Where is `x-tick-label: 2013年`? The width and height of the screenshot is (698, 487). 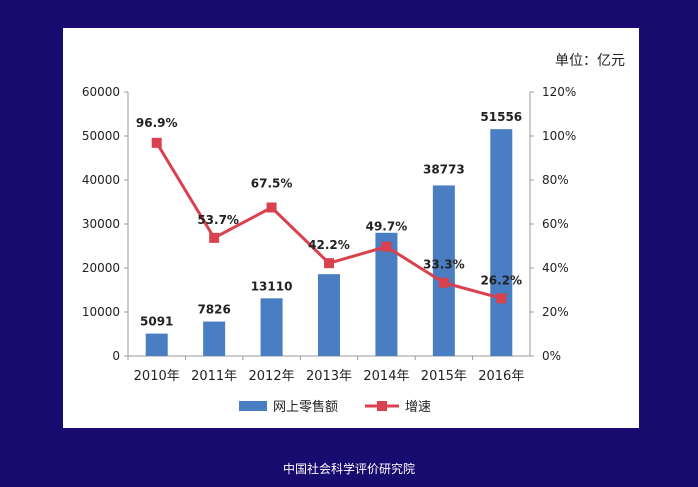
x-tick-label: 2013年 is located at coordinates (329, 376).